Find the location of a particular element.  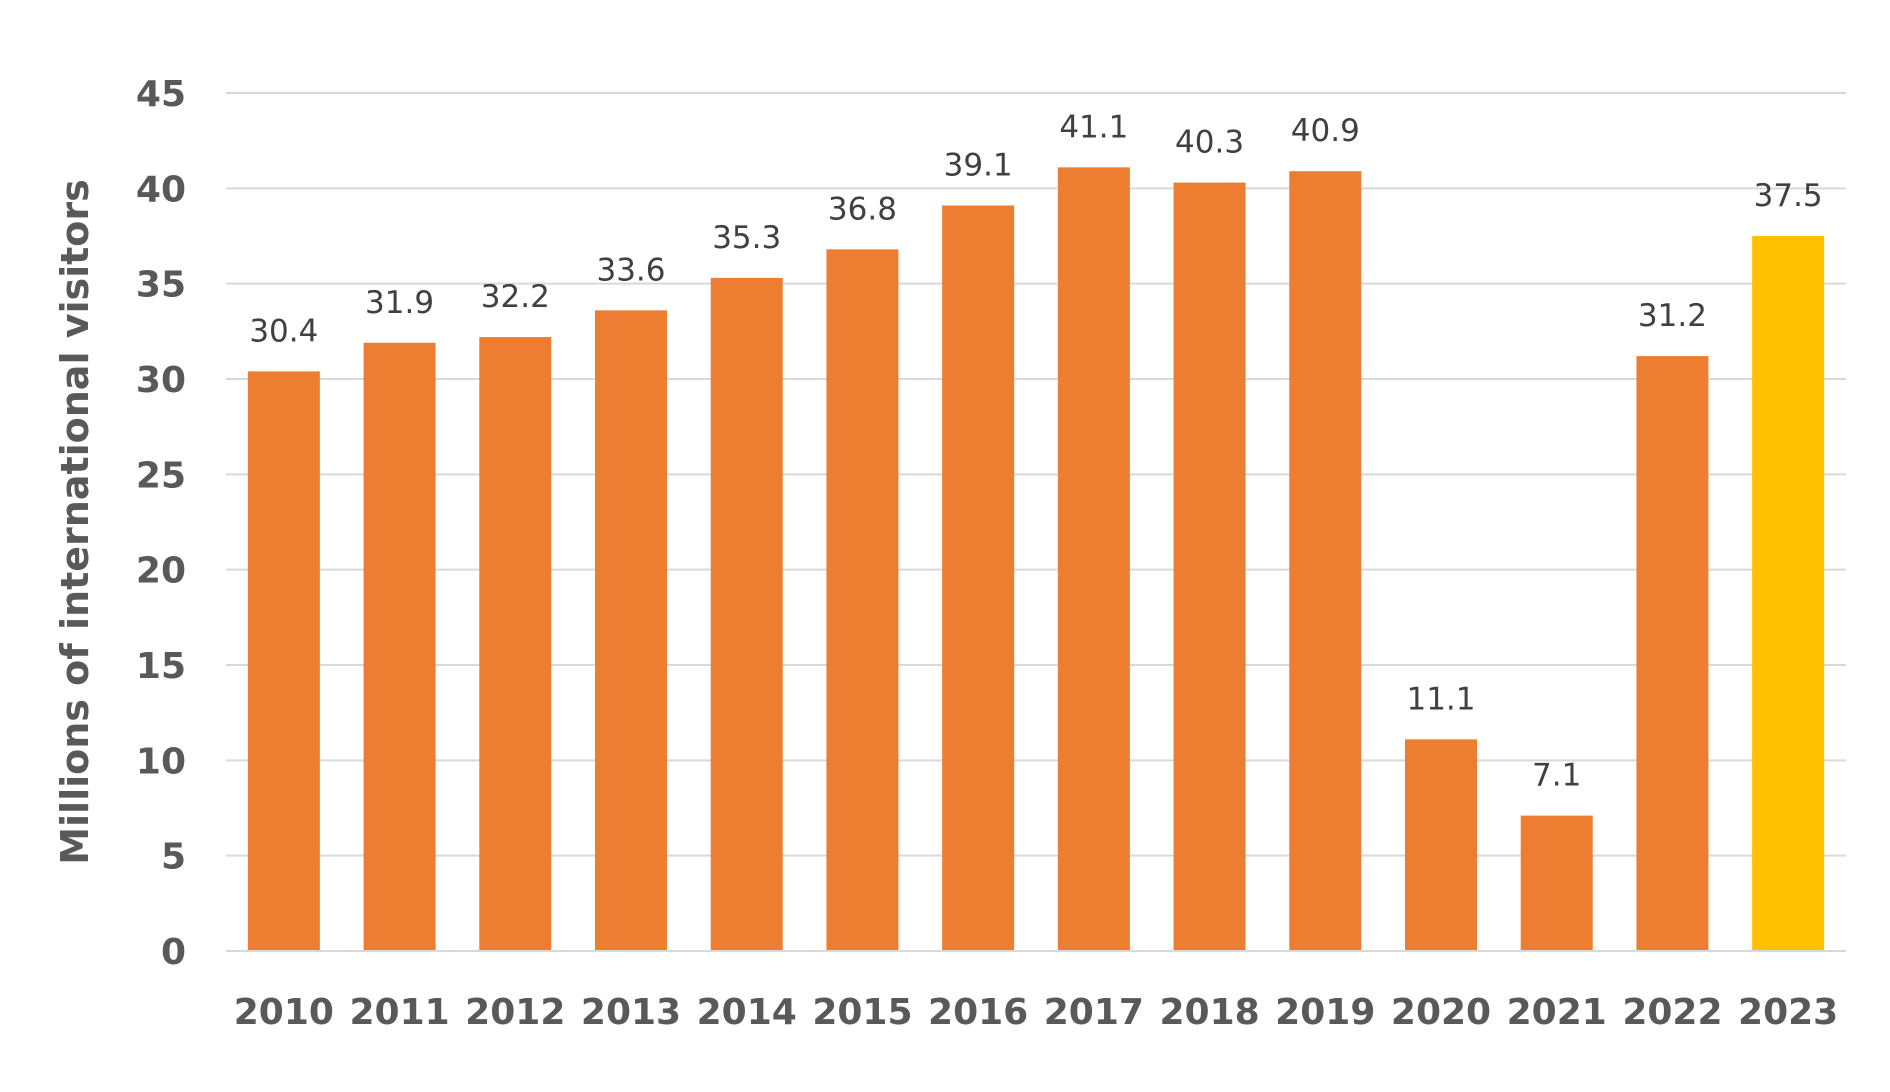

data-label-2011: 31.9 is located at coordinates (399, 303).